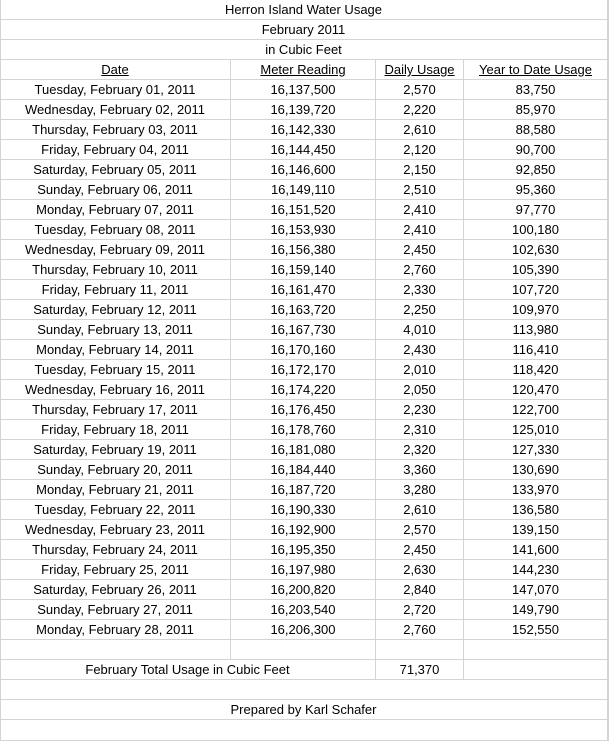 Image resolution: width=609 pixels, height=741 pixels. Describe the element at coordinates (420, 369) in the screenshot. I see `daily-usage-cell: 2,010` at that location.